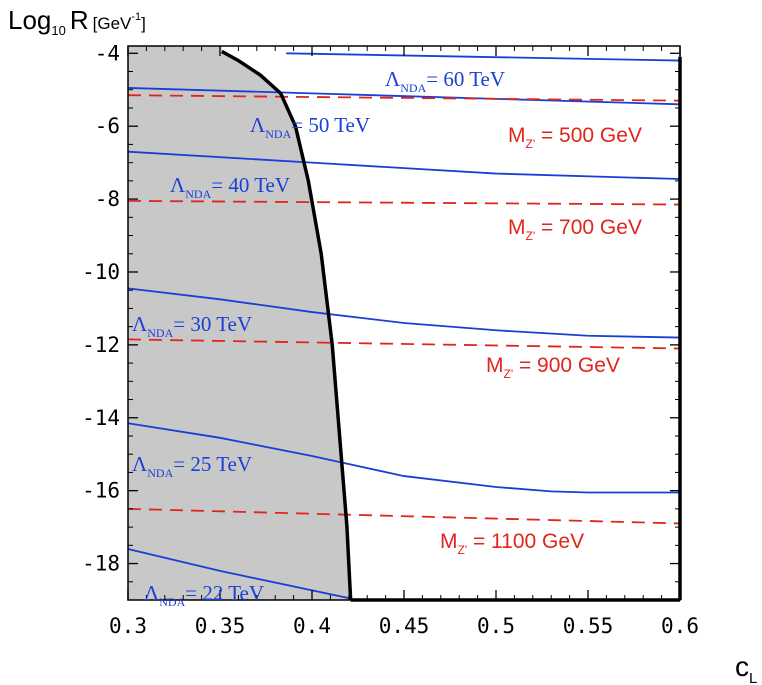  Describe the element at coordinates (128, 626) in the screenshot. I see `x-tick-label: 0.3` at that location.